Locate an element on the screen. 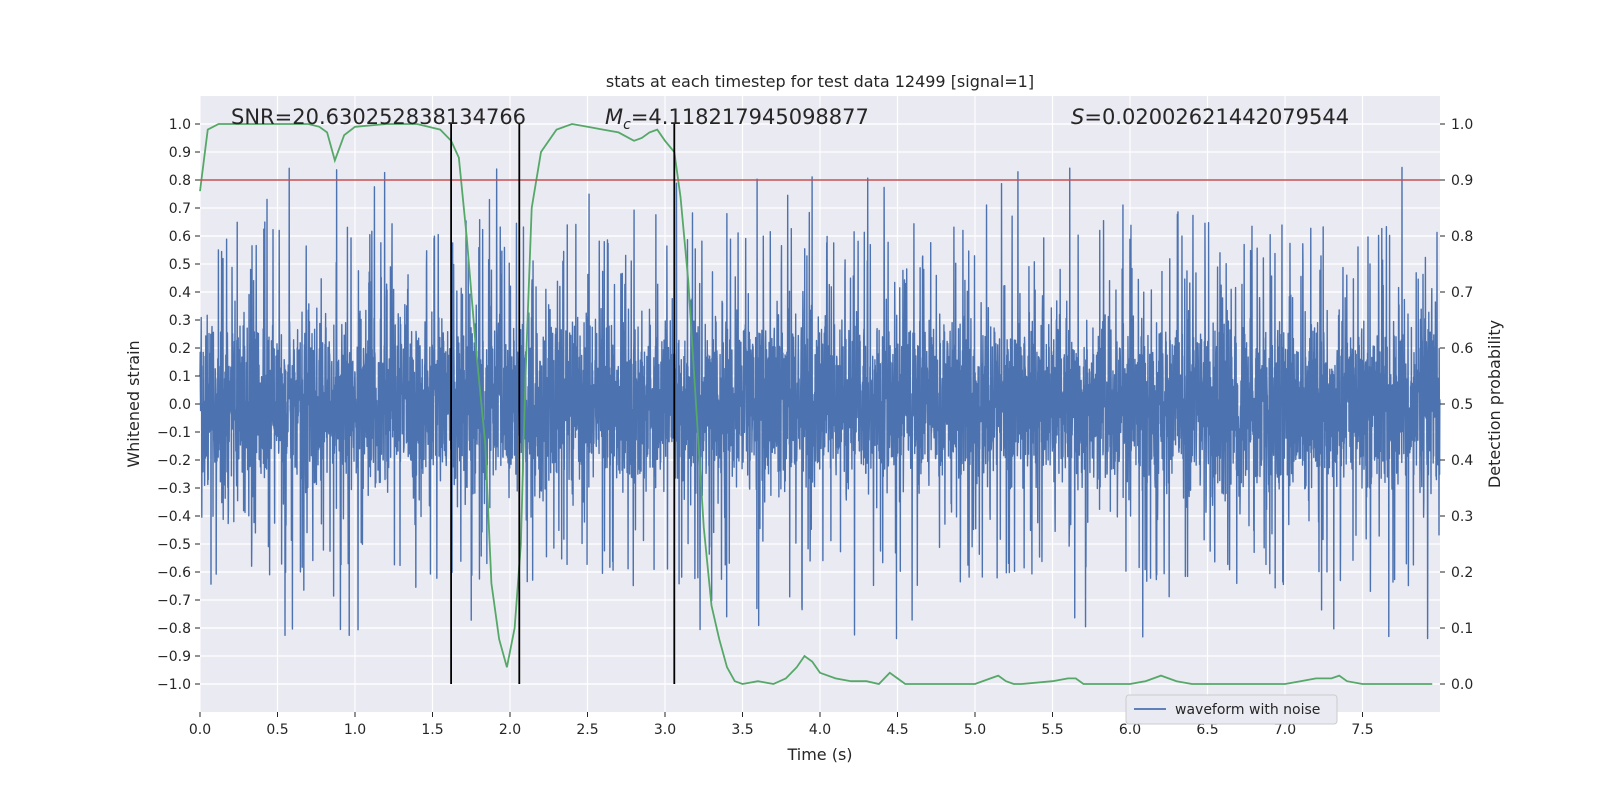 This screenshot has height=800, width=1600. x-tick-label: 3.5 is located at coordinates (742, 730).